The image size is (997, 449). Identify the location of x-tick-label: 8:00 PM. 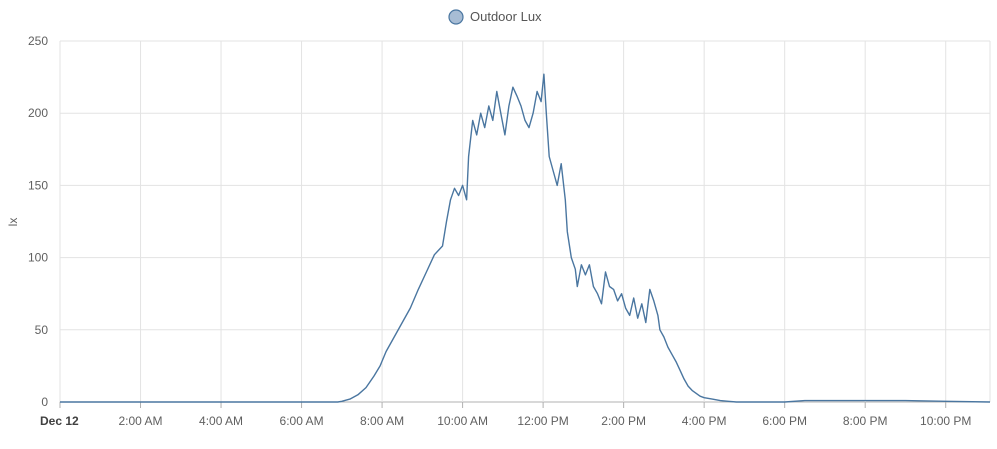
(865, 421).